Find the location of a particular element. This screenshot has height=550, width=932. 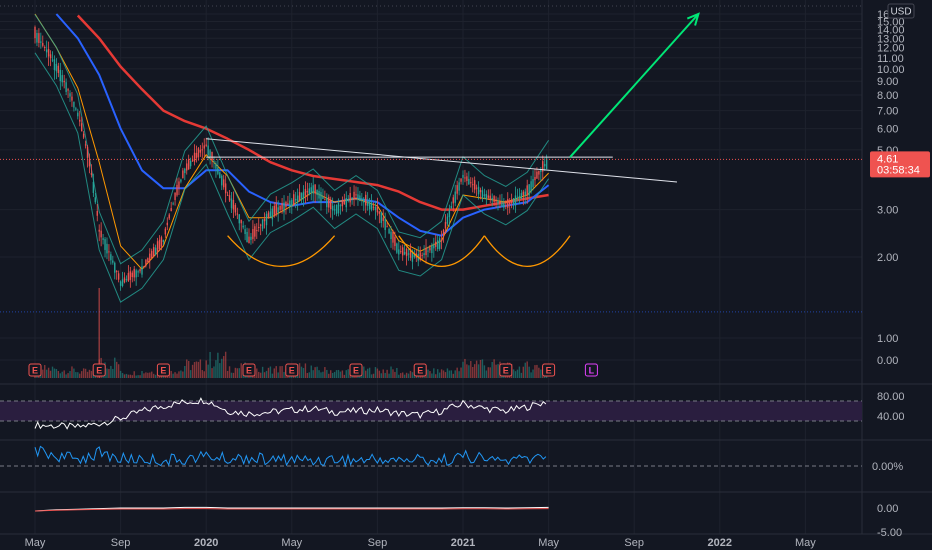

volatility-panel is located at coordinates (431, 456).